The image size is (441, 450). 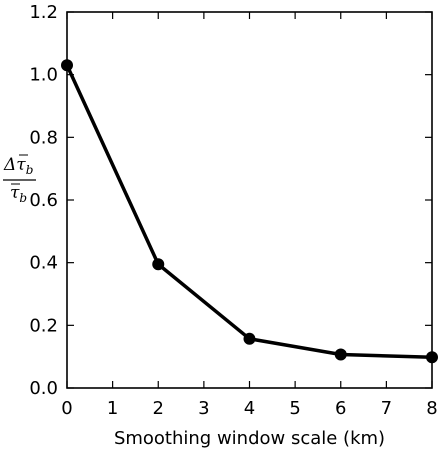 I want to click on y-label-delta: Δ, so click(x=9, y=165).